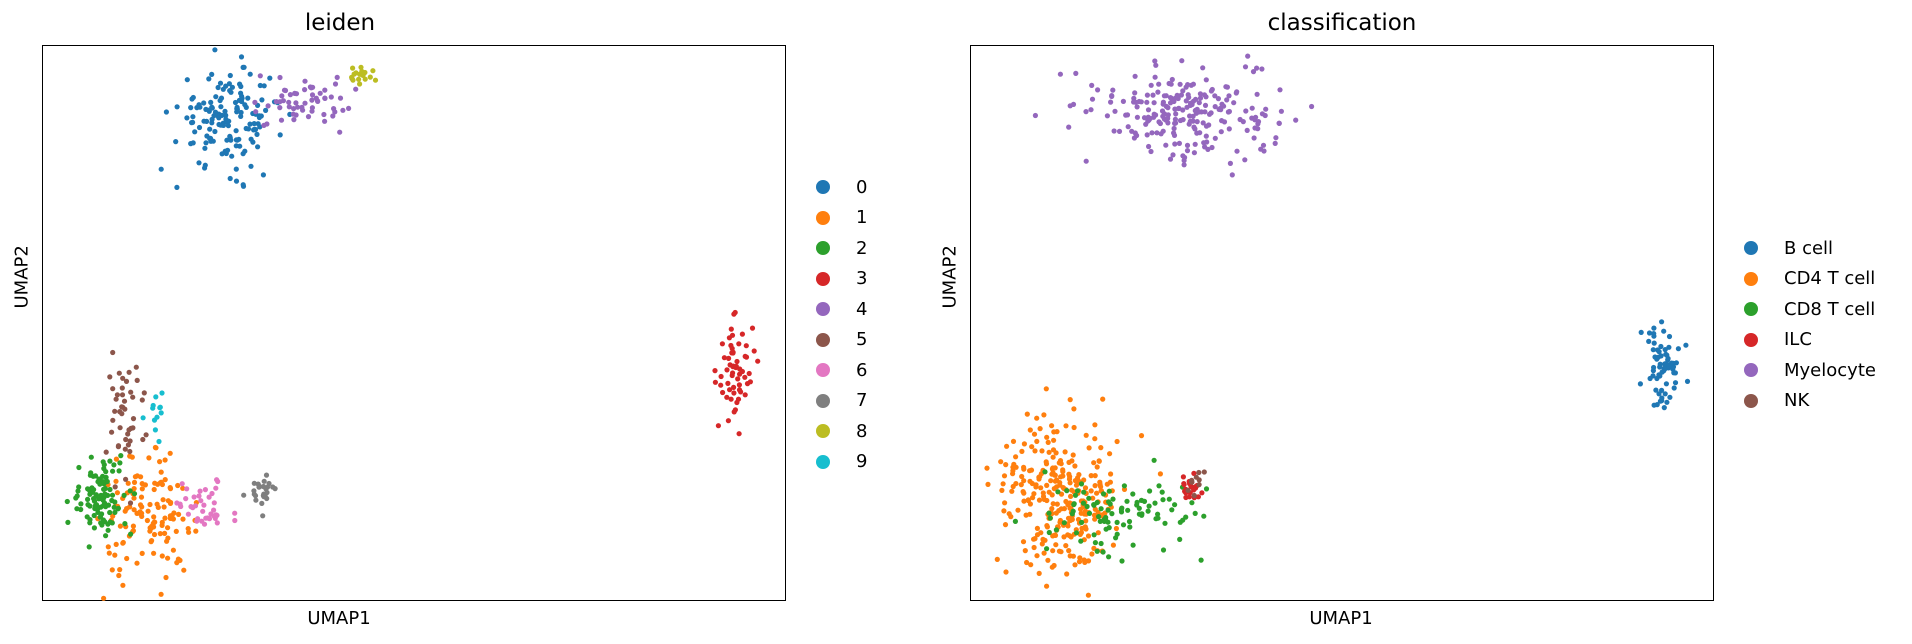  Describe the element at coordinates (862, 370) in the screenshot. I see `legend-label: 6` at that location.